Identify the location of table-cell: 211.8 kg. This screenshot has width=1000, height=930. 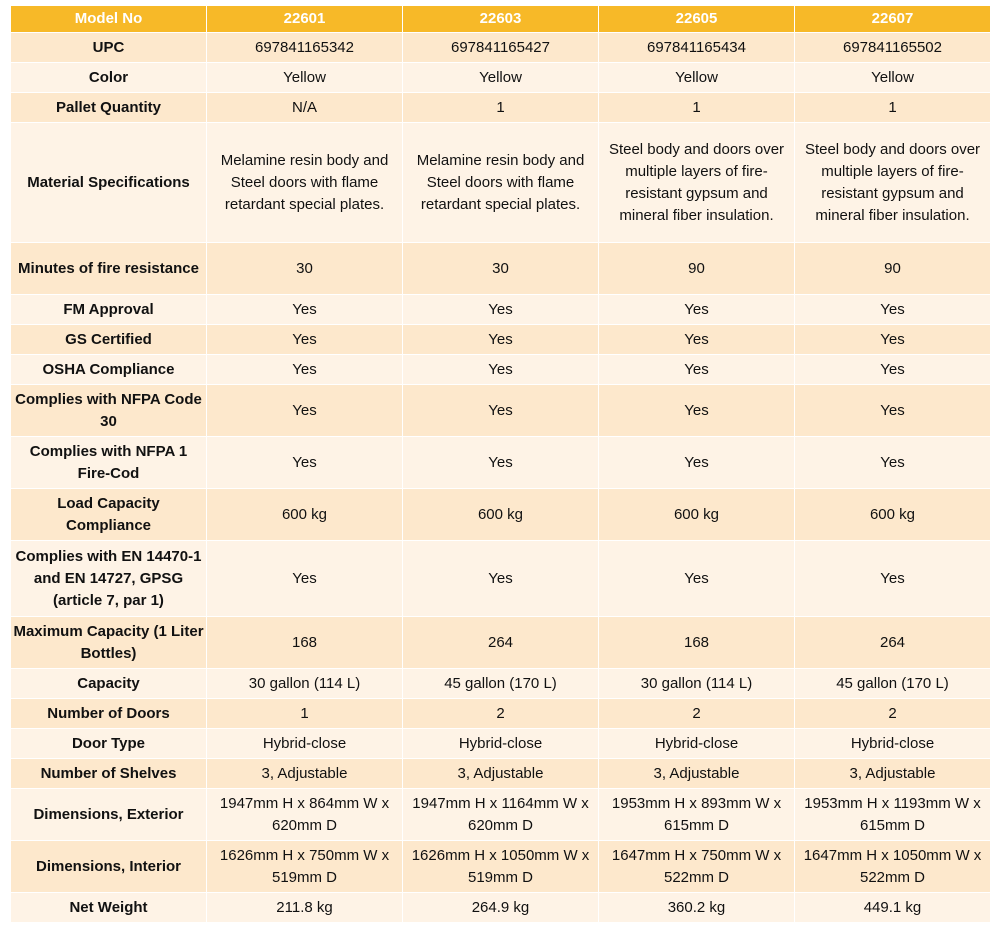
(304, 907).